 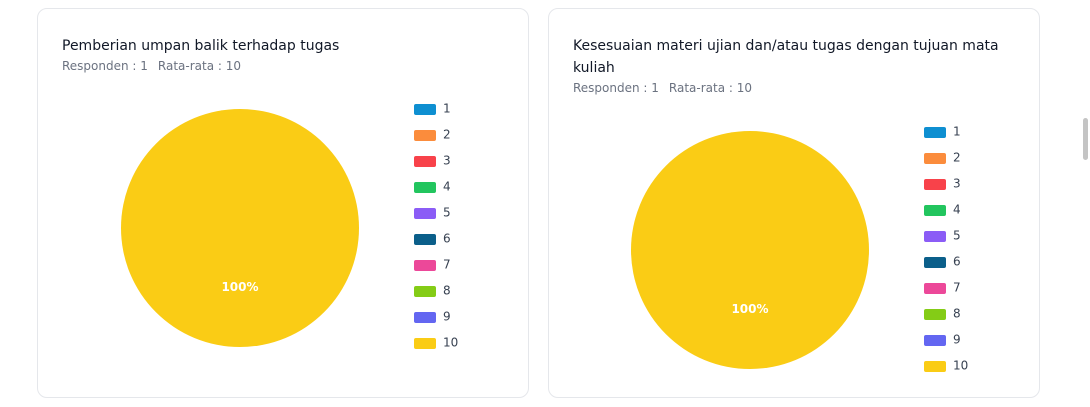 What do you see at coordinates (1085, 139) in the screenshot?
I see `scrollbar` at bounding box center [1085, 139].